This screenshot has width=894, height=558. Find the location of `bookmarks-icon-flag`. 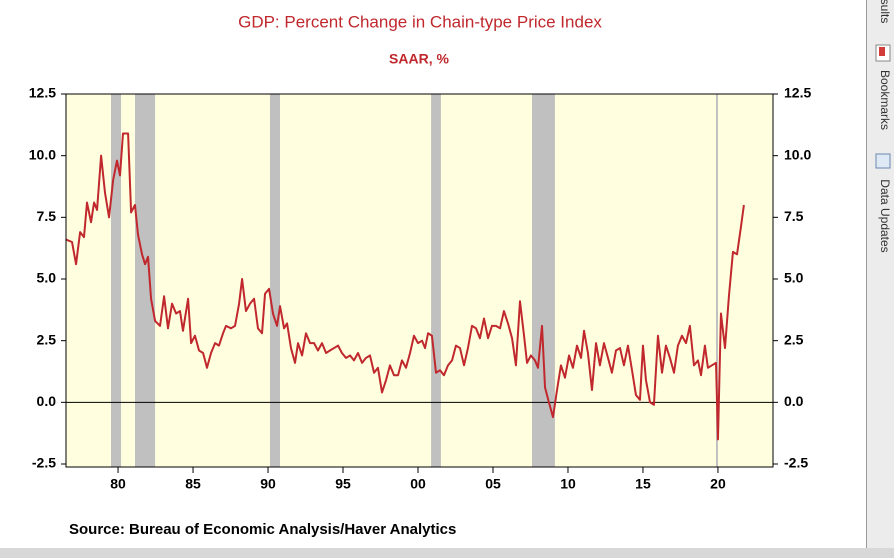

bookmarks-icon-flag is located at coordinates (882, 51).